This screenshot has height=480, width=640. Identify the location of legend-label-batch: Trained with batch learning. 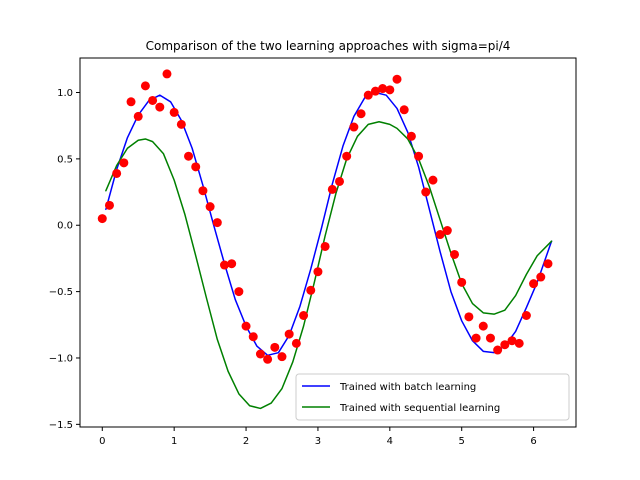
(407, 387).